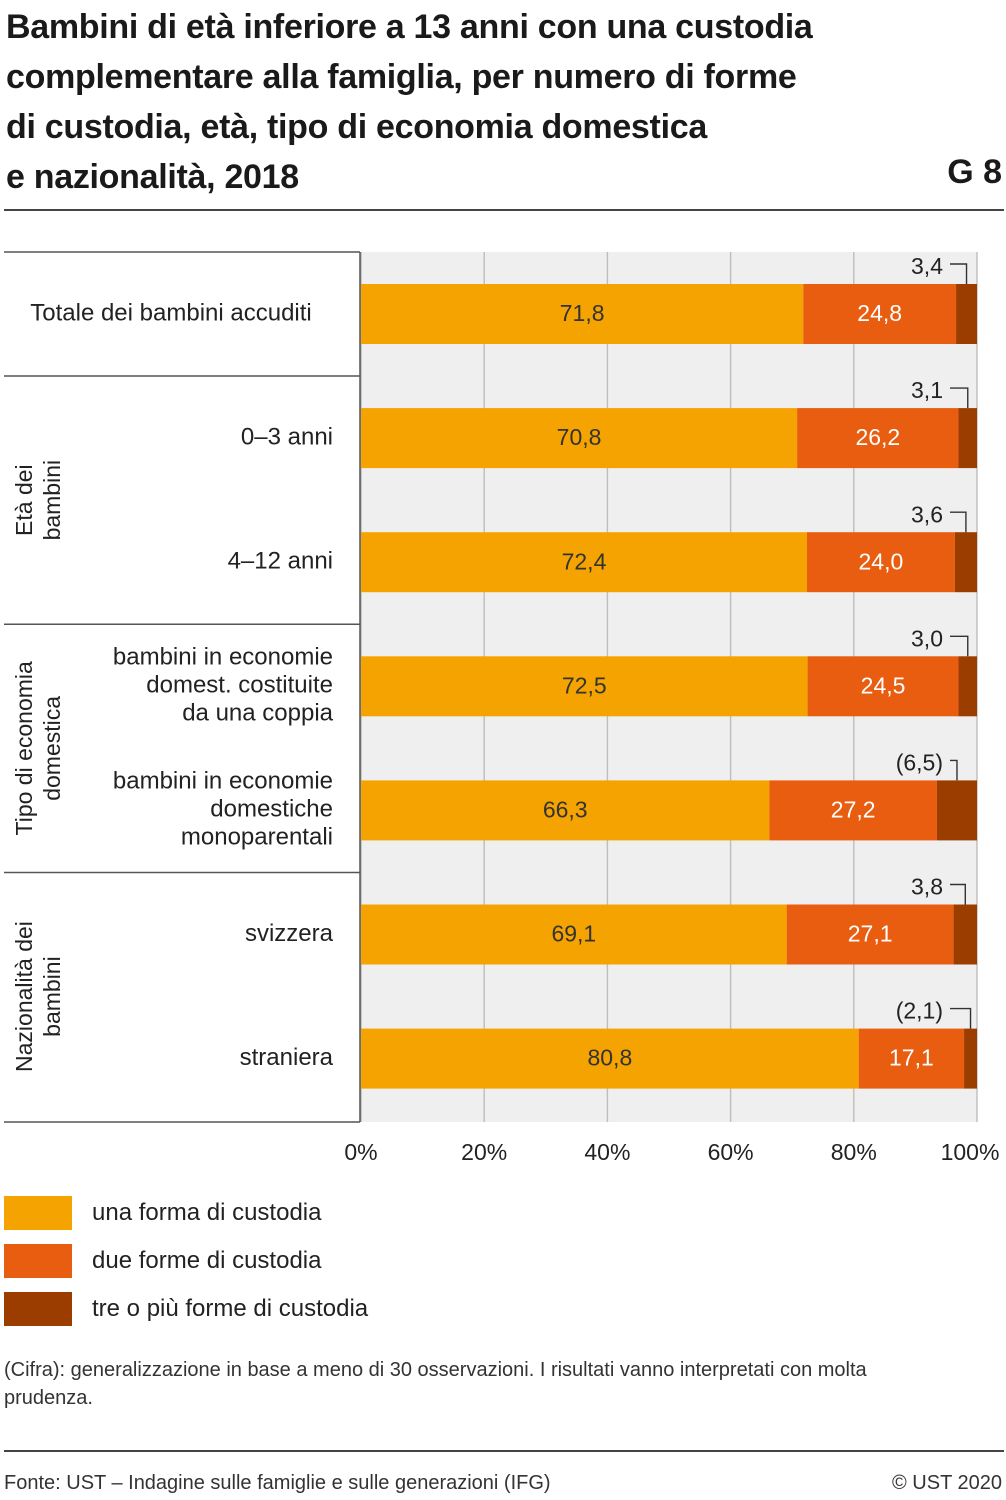 The width and height of the screenshot is (1006, 1500). Describe the element at coordinates (484, 1152) in the screenshot. I see `x-tick-label: 20%` at that location.